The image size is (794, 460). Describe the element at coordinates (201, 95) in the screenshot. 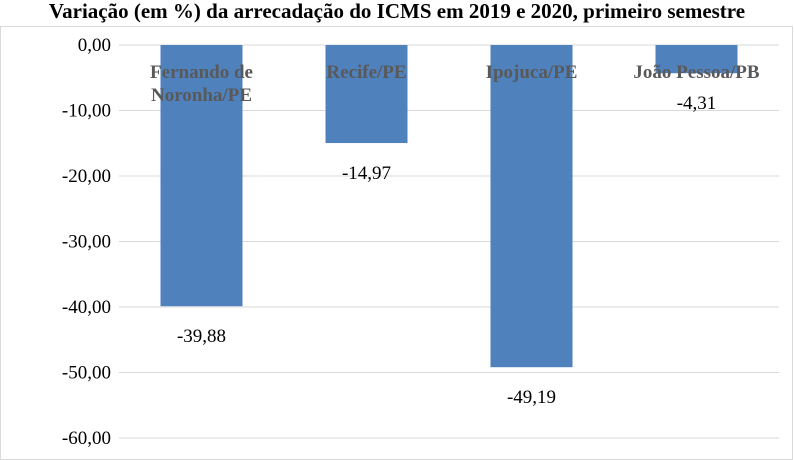

I see `category-label: Noronha/PE` at that location.